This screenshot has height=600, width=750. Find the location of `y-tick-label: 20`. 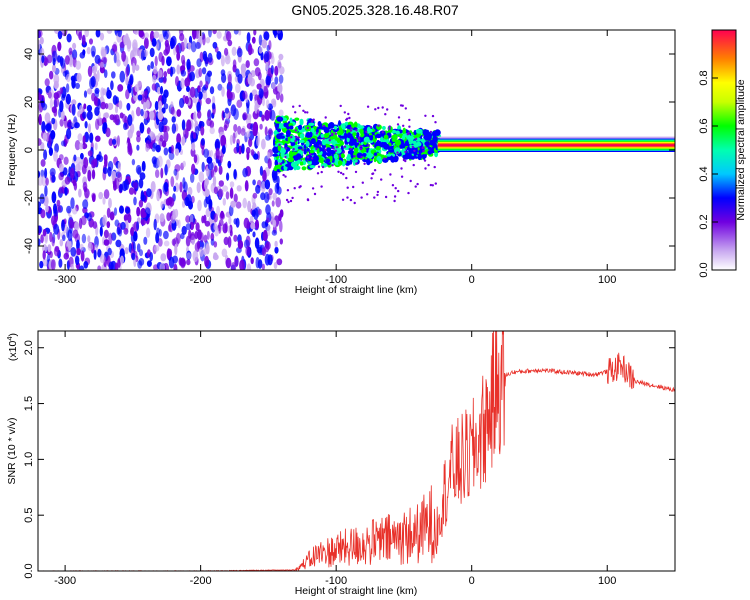

y-tick-label: 20 is located at coordinates (29, 102).